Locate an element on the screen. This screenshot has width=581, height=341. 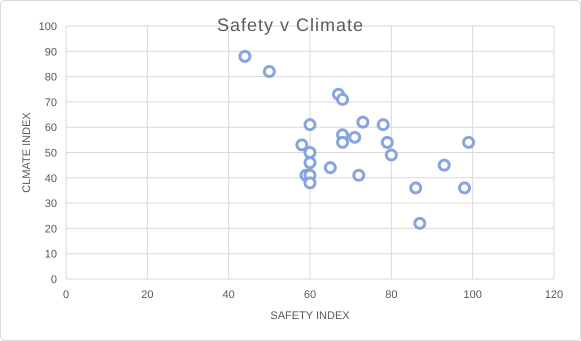
x-tick-label: 100 is located at coordinates (472, 295).